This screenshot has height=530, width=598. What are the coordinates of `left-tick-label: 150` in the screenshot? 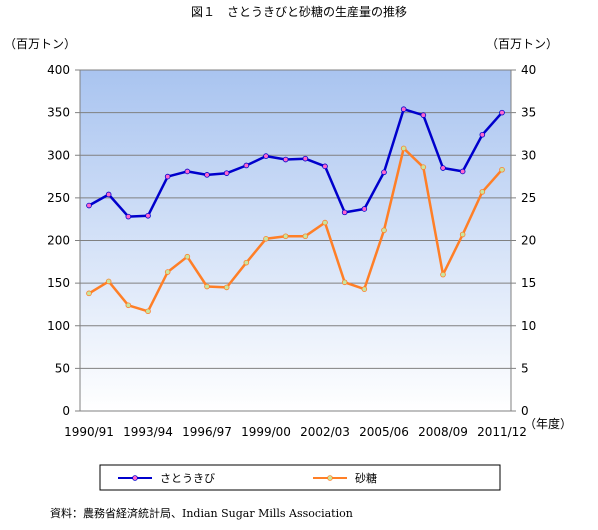 It's located at (58, 283).